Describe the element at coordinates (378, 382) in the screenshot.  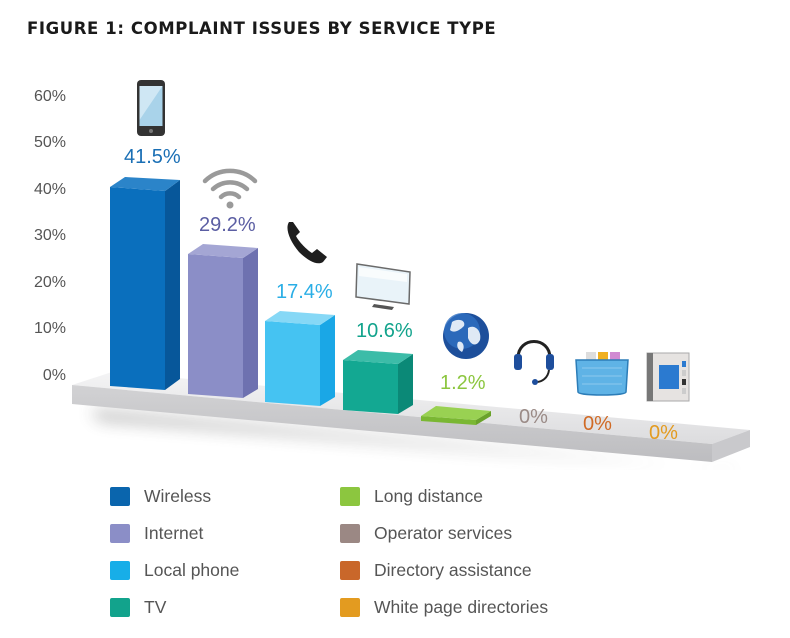
I see `bar-tv` at that location.